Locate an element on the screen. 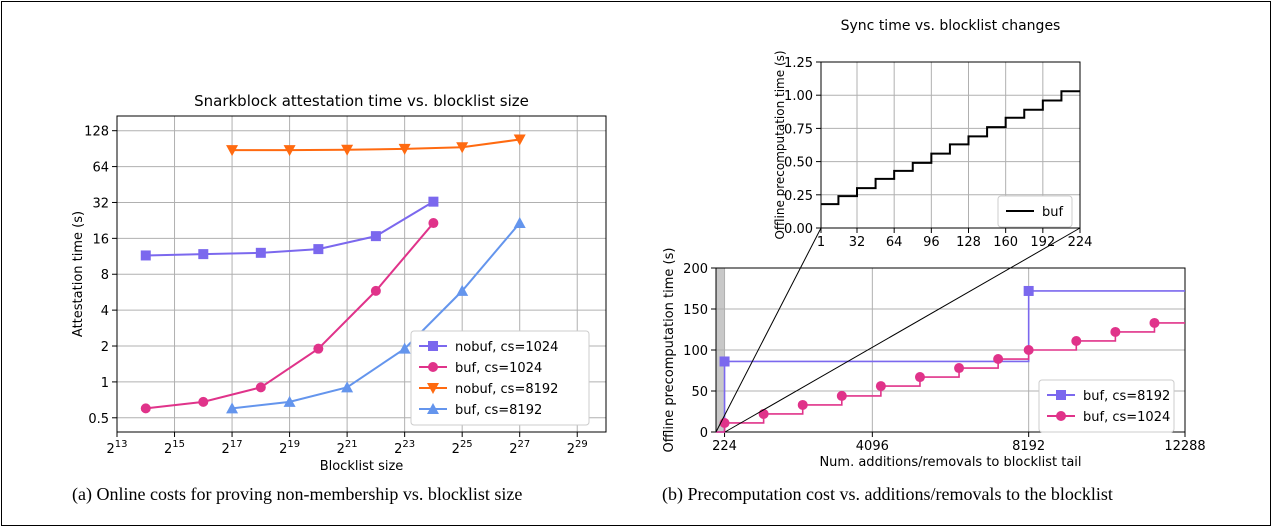 This screenshot has width=1274, height=529. inset-xtick-label: 32 is located at coordinates (857, 242).